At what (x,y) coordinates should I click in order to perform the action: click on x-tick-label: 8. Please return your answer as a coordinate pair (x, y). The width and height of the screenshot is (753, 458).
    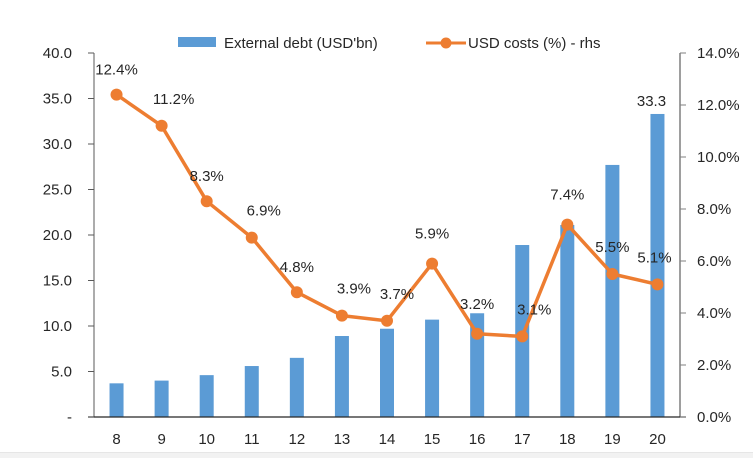
    Looking at the image, I should click on (116, 439).